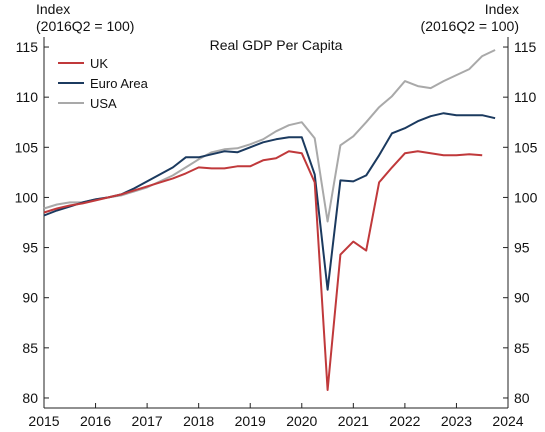 The height and width of the screenshot is (432, 545). I want to click on chart-title: Real GDP Per Capita, so click(276, 45).